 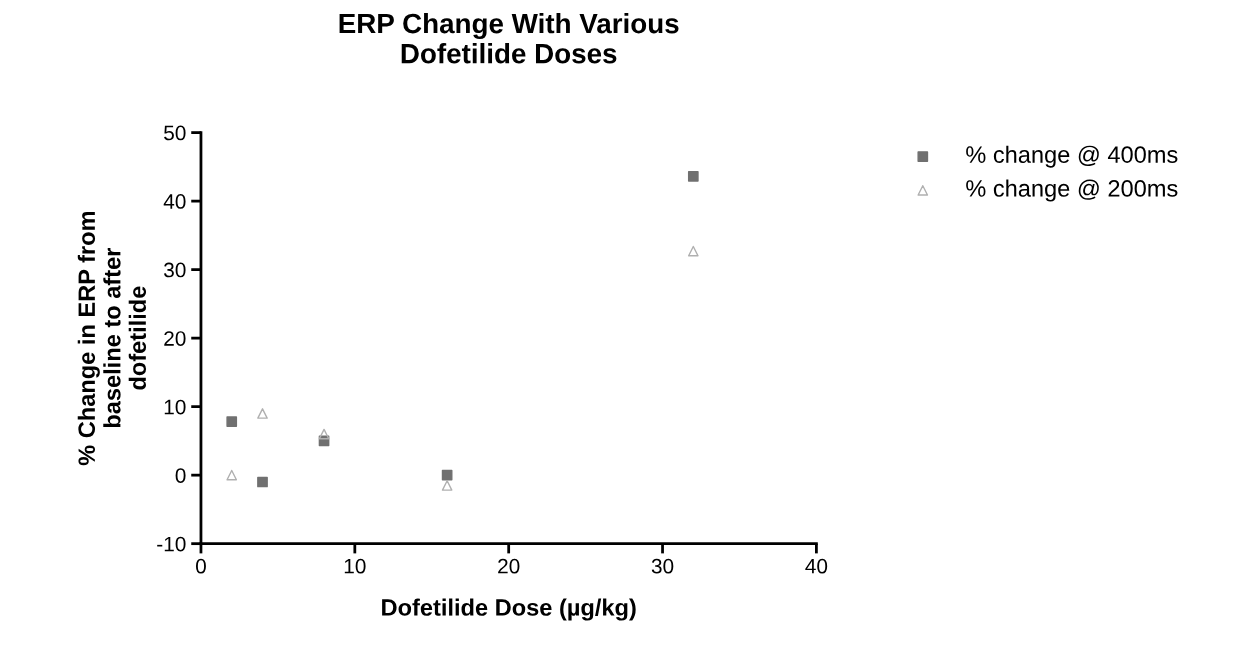 I want to click on x-tick-label: 10, so click(x=355, y=566).